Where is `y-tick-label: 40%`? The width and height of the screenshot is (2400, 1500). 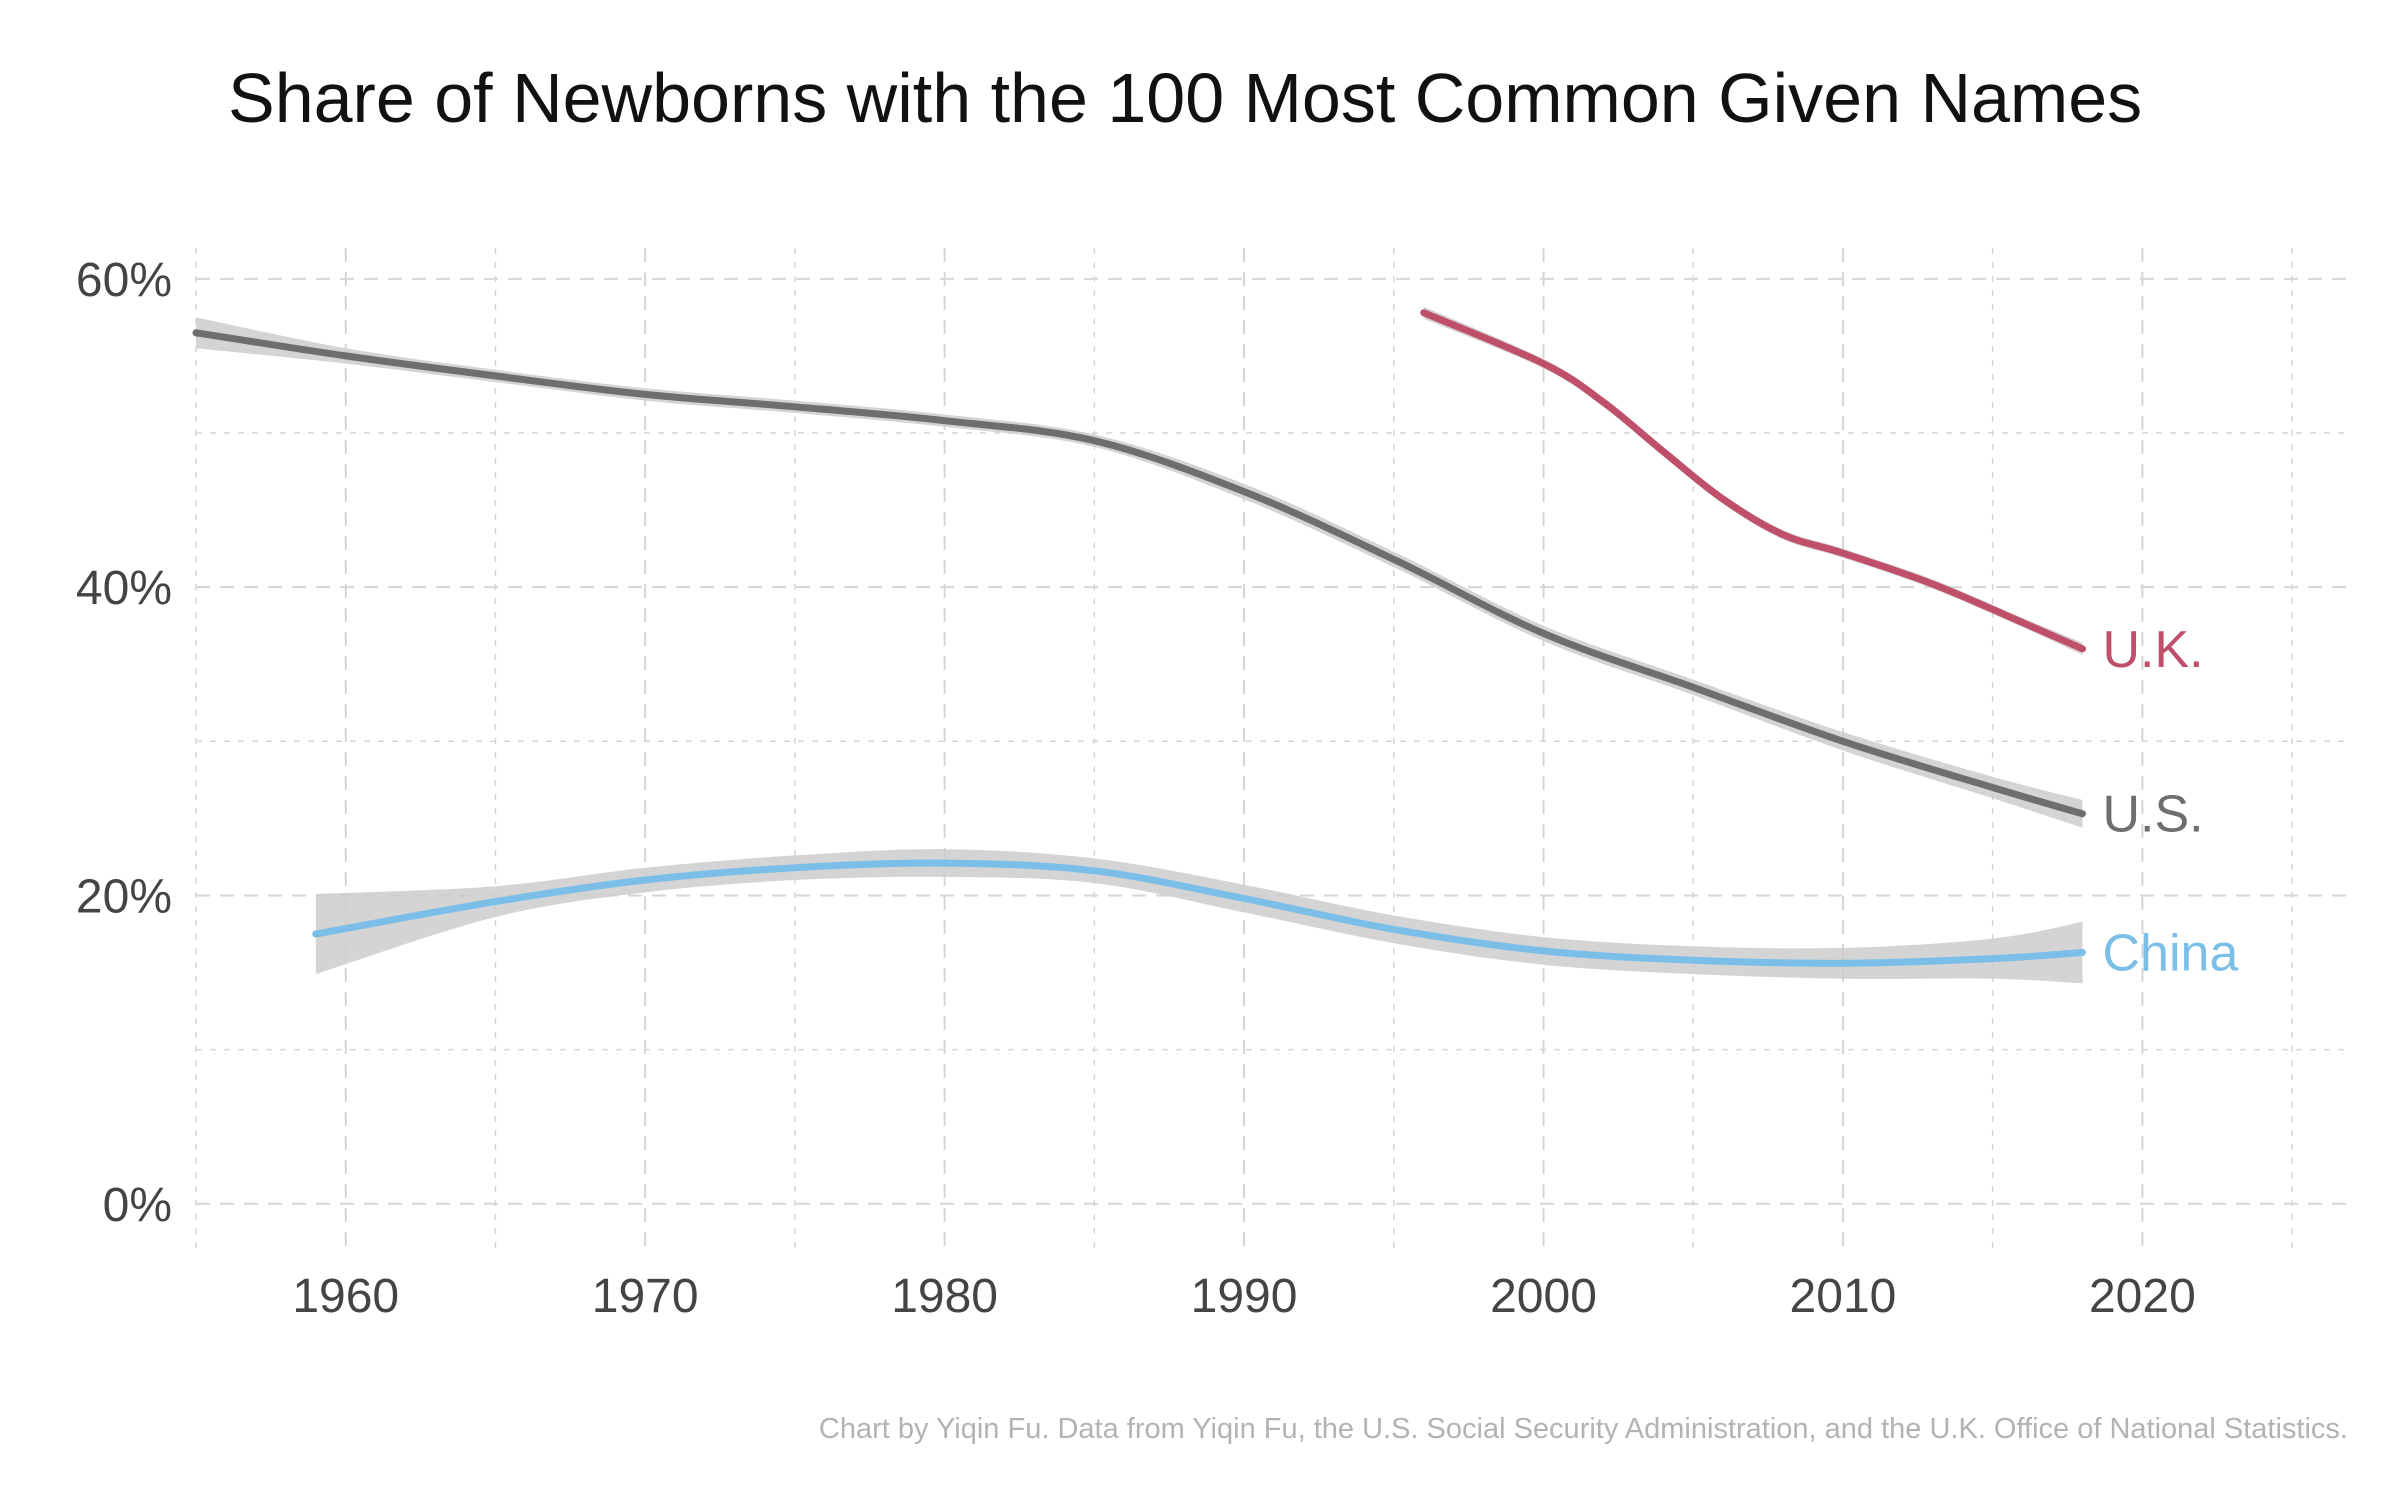
y-tick-label: 40% is located at coordinates (124, 588).